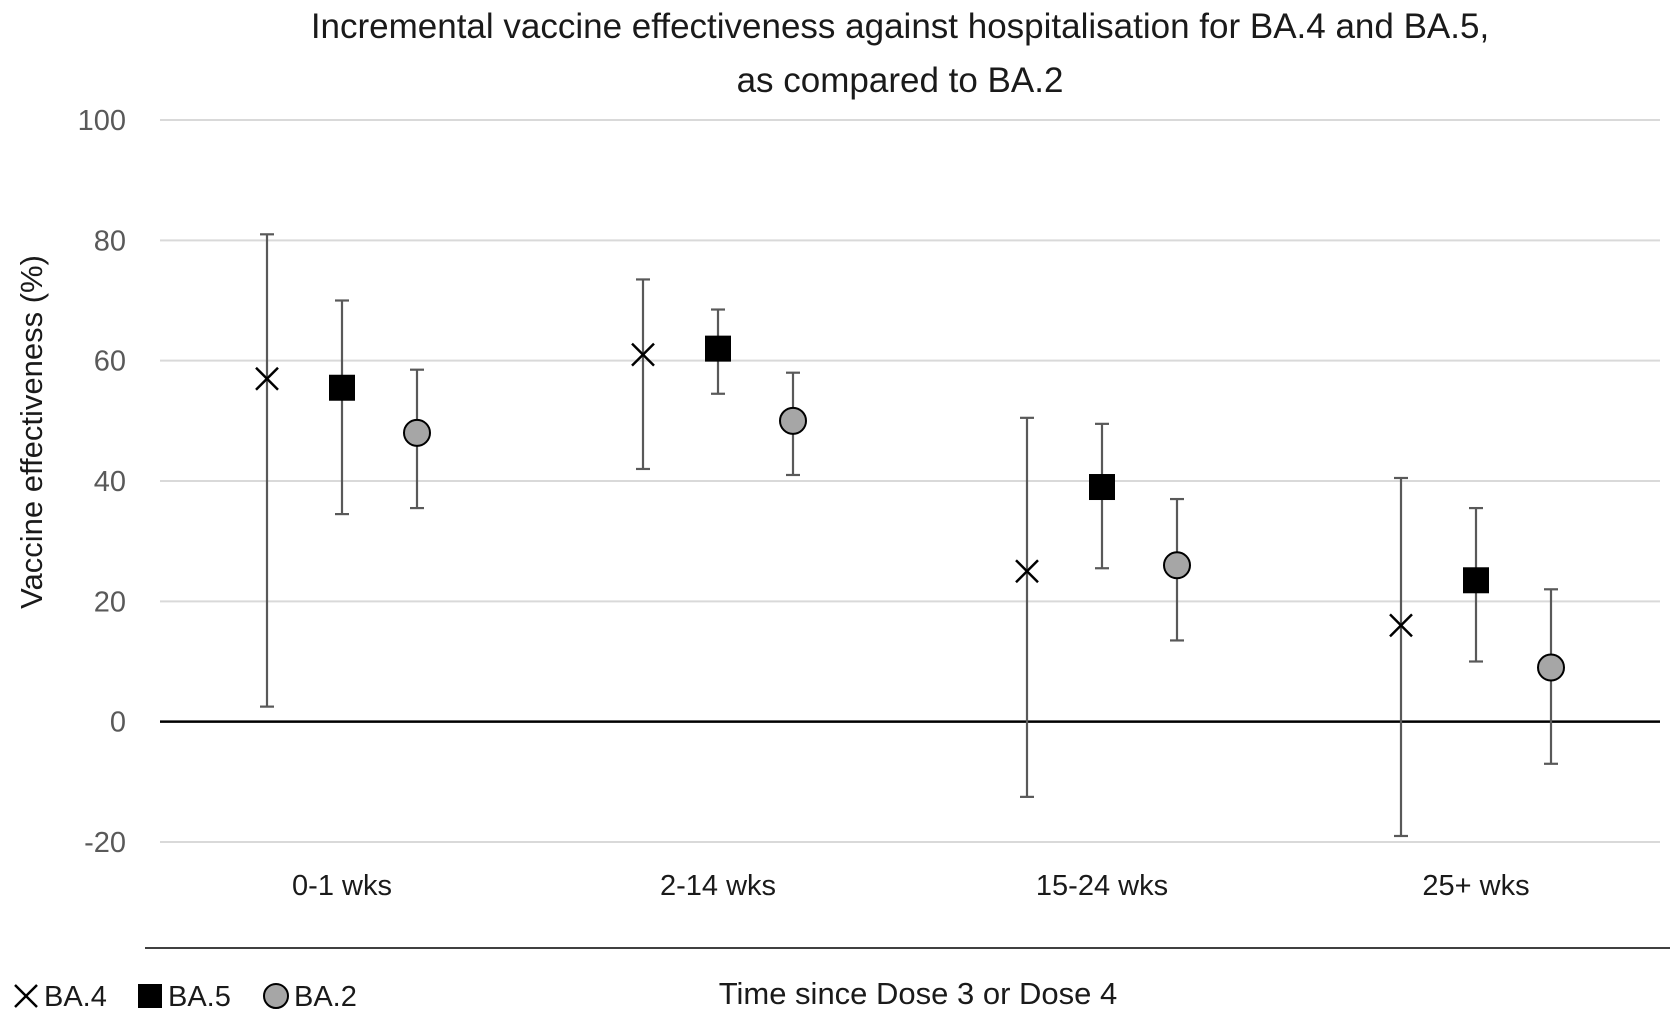 This screenshot has width=1670, height=1022. What do you see at coordinates (110, 602) in the screenshot?
I see `y-tick-label: 20` at bounding box center [110, 602].